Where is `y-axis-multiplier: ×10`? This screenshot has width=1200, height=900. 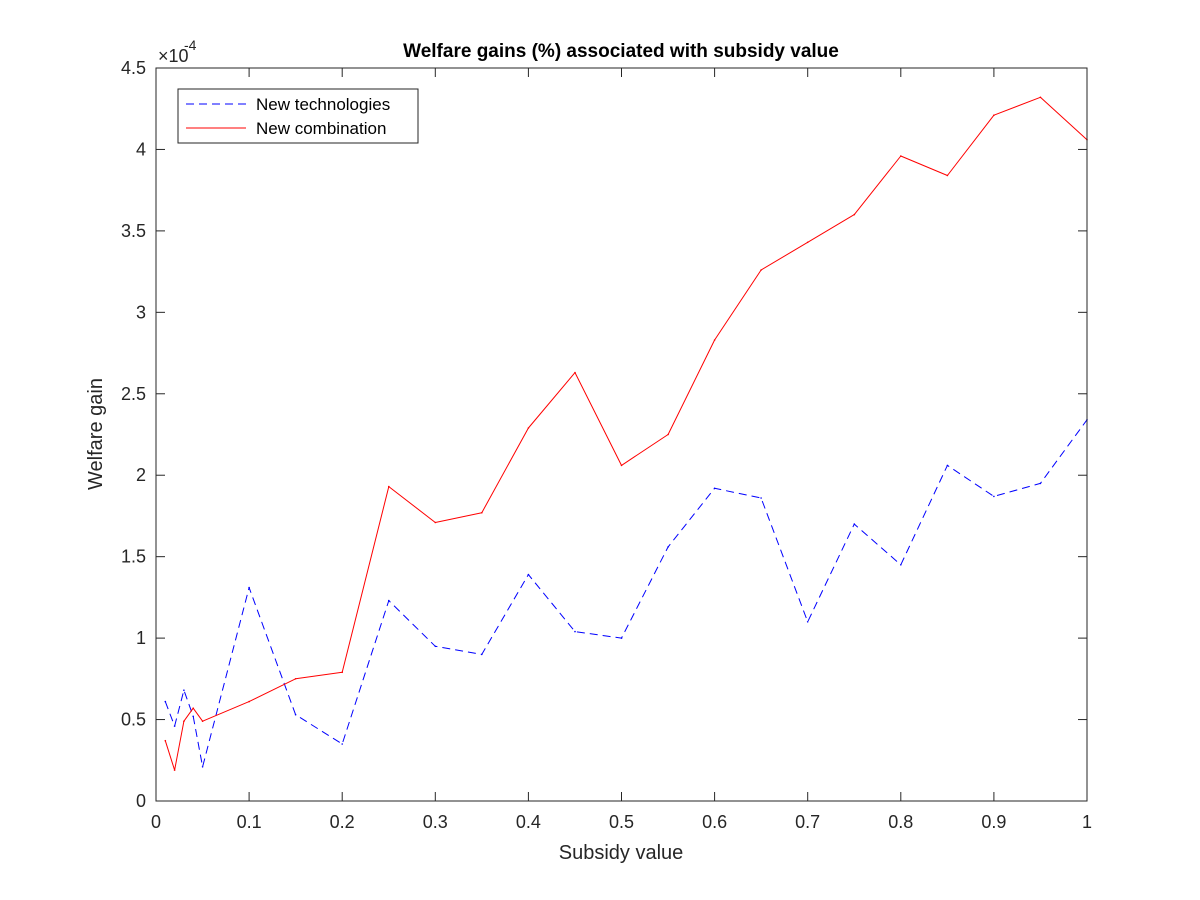 y-axis-multiplier: ×10 is located at coordinates (173, 56).